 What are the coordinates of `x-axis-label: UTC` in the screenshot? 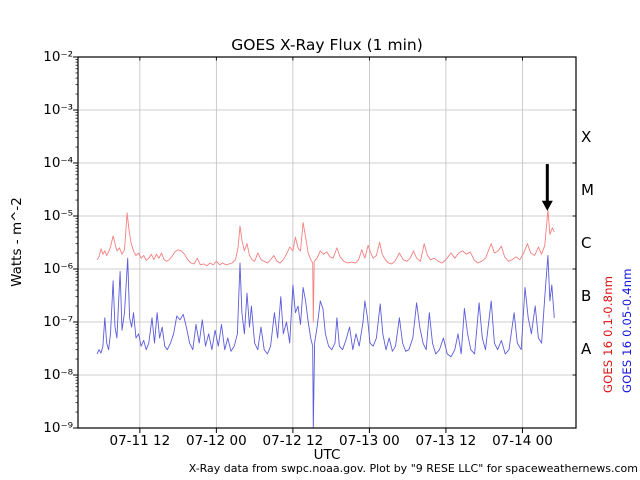 It's located at (327, 455).